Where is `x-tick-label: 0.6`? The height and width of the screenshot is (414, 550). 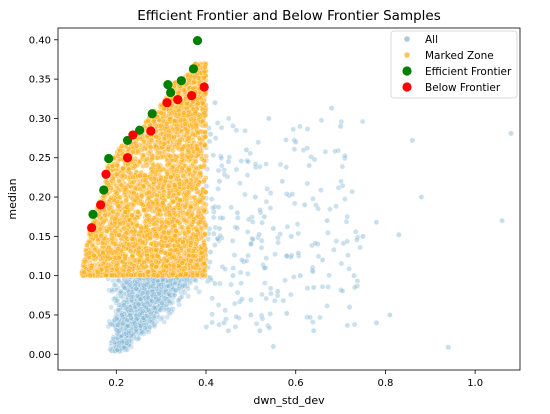
x-tick-label: 0.6 is located at coordinates (296, 383).